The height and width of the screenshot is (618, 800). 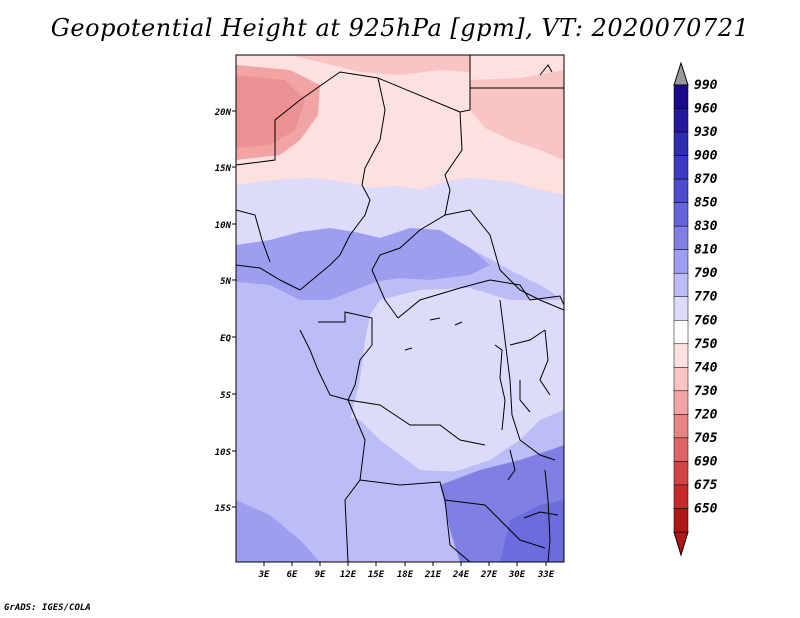 I want to click on lake-mweru, so click(x=511, y=465).